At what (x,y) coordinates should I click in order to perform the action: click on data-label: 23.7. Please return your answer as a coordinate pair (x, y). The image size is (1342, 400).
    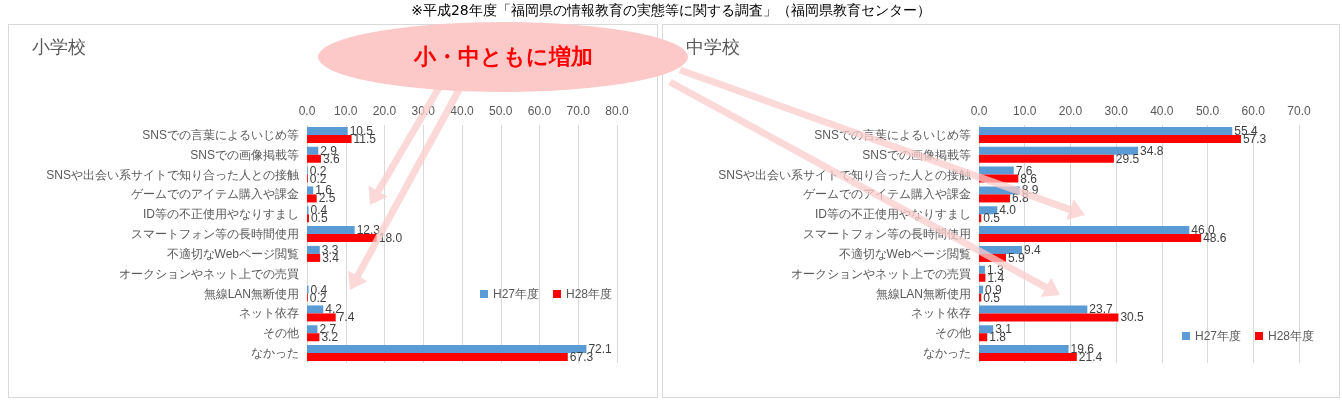
    Looking at the image, I should click on (1101, 309).